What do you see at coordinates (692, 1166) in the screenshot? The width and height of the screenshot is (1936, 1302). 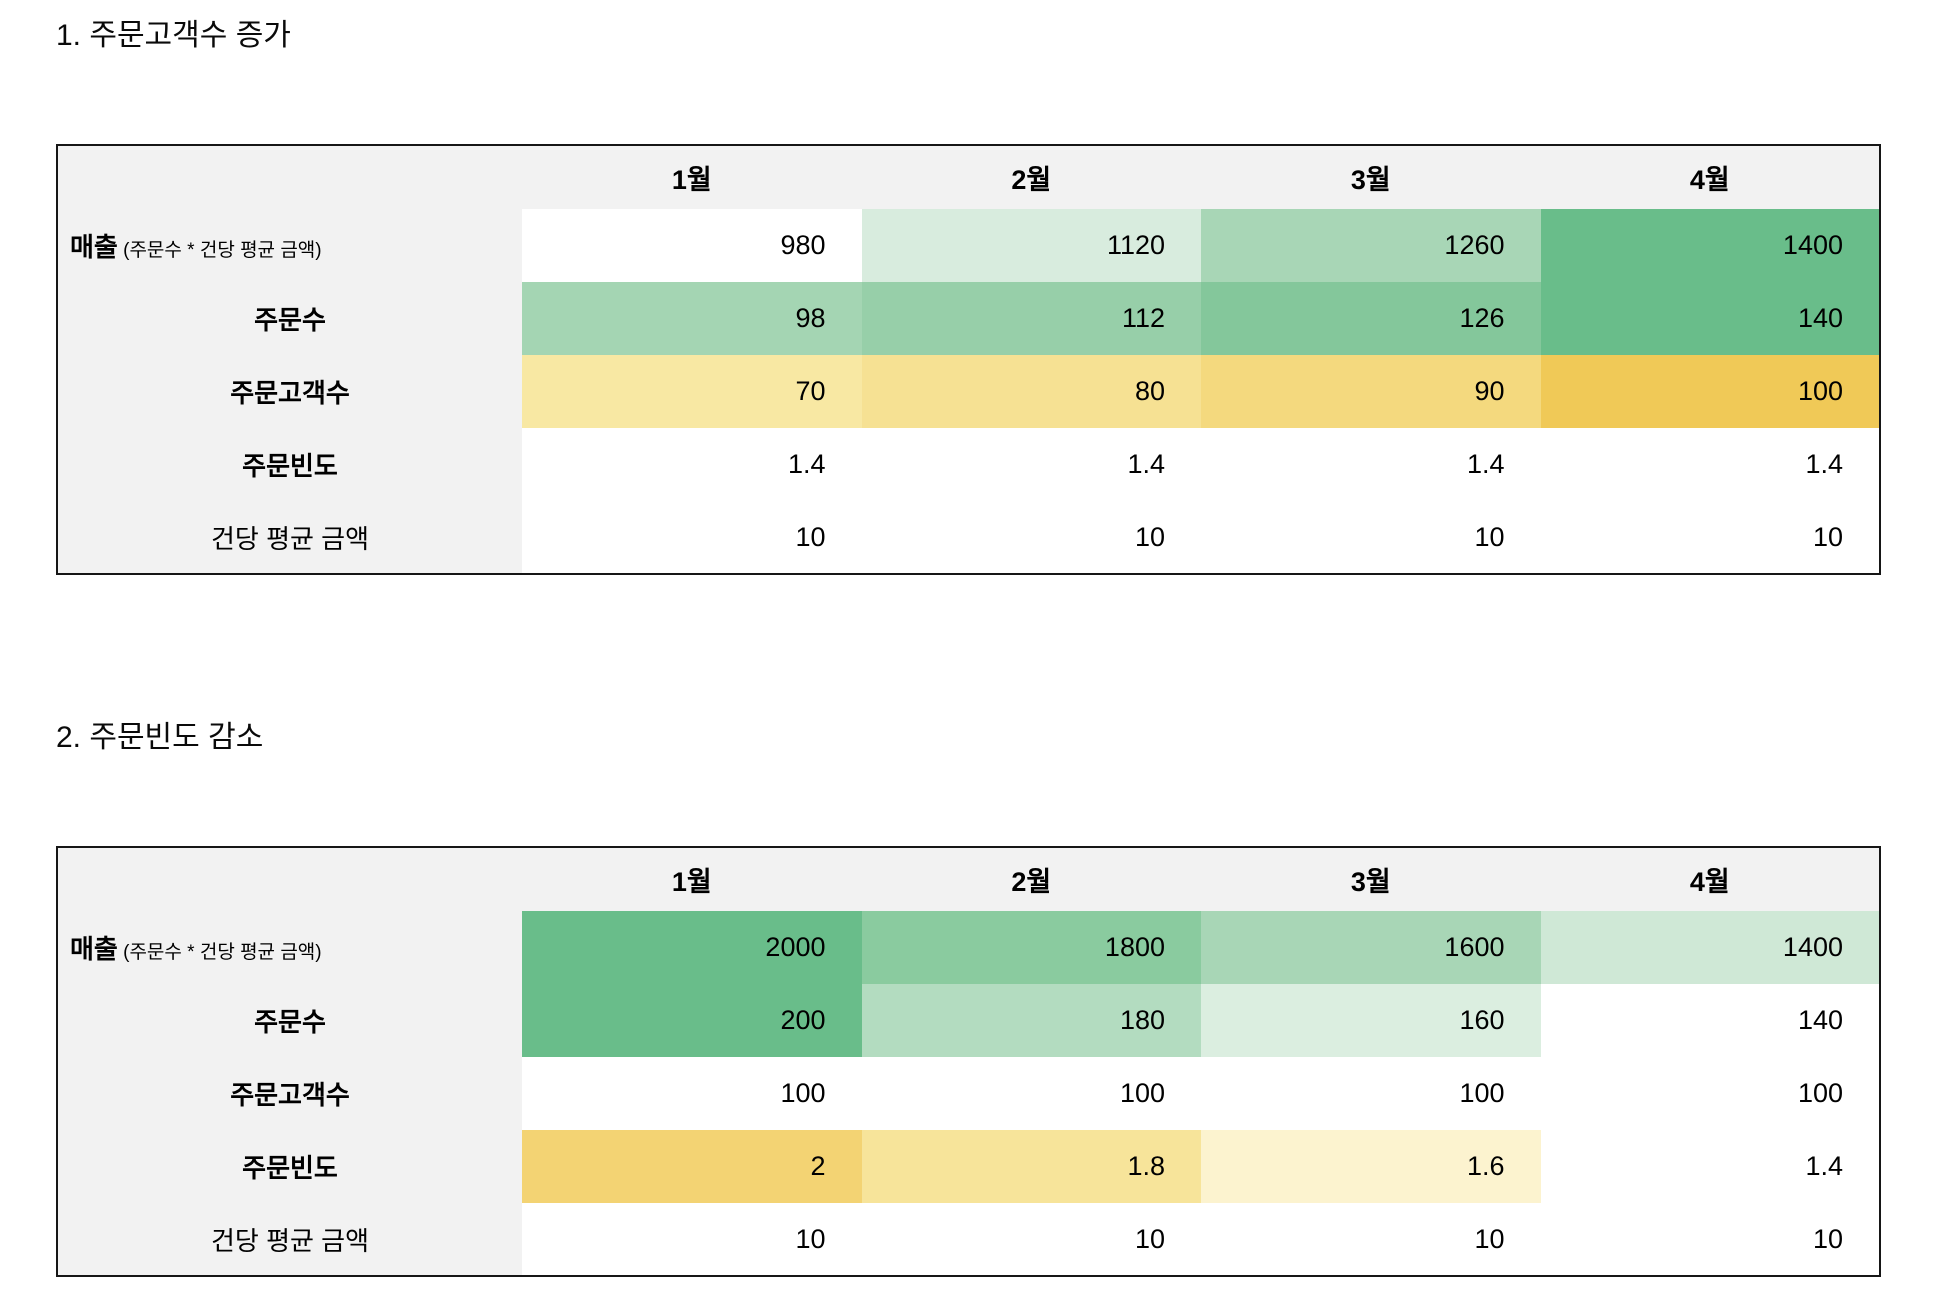 I see `value-cell: 2` at bounding box center [692, 1166].